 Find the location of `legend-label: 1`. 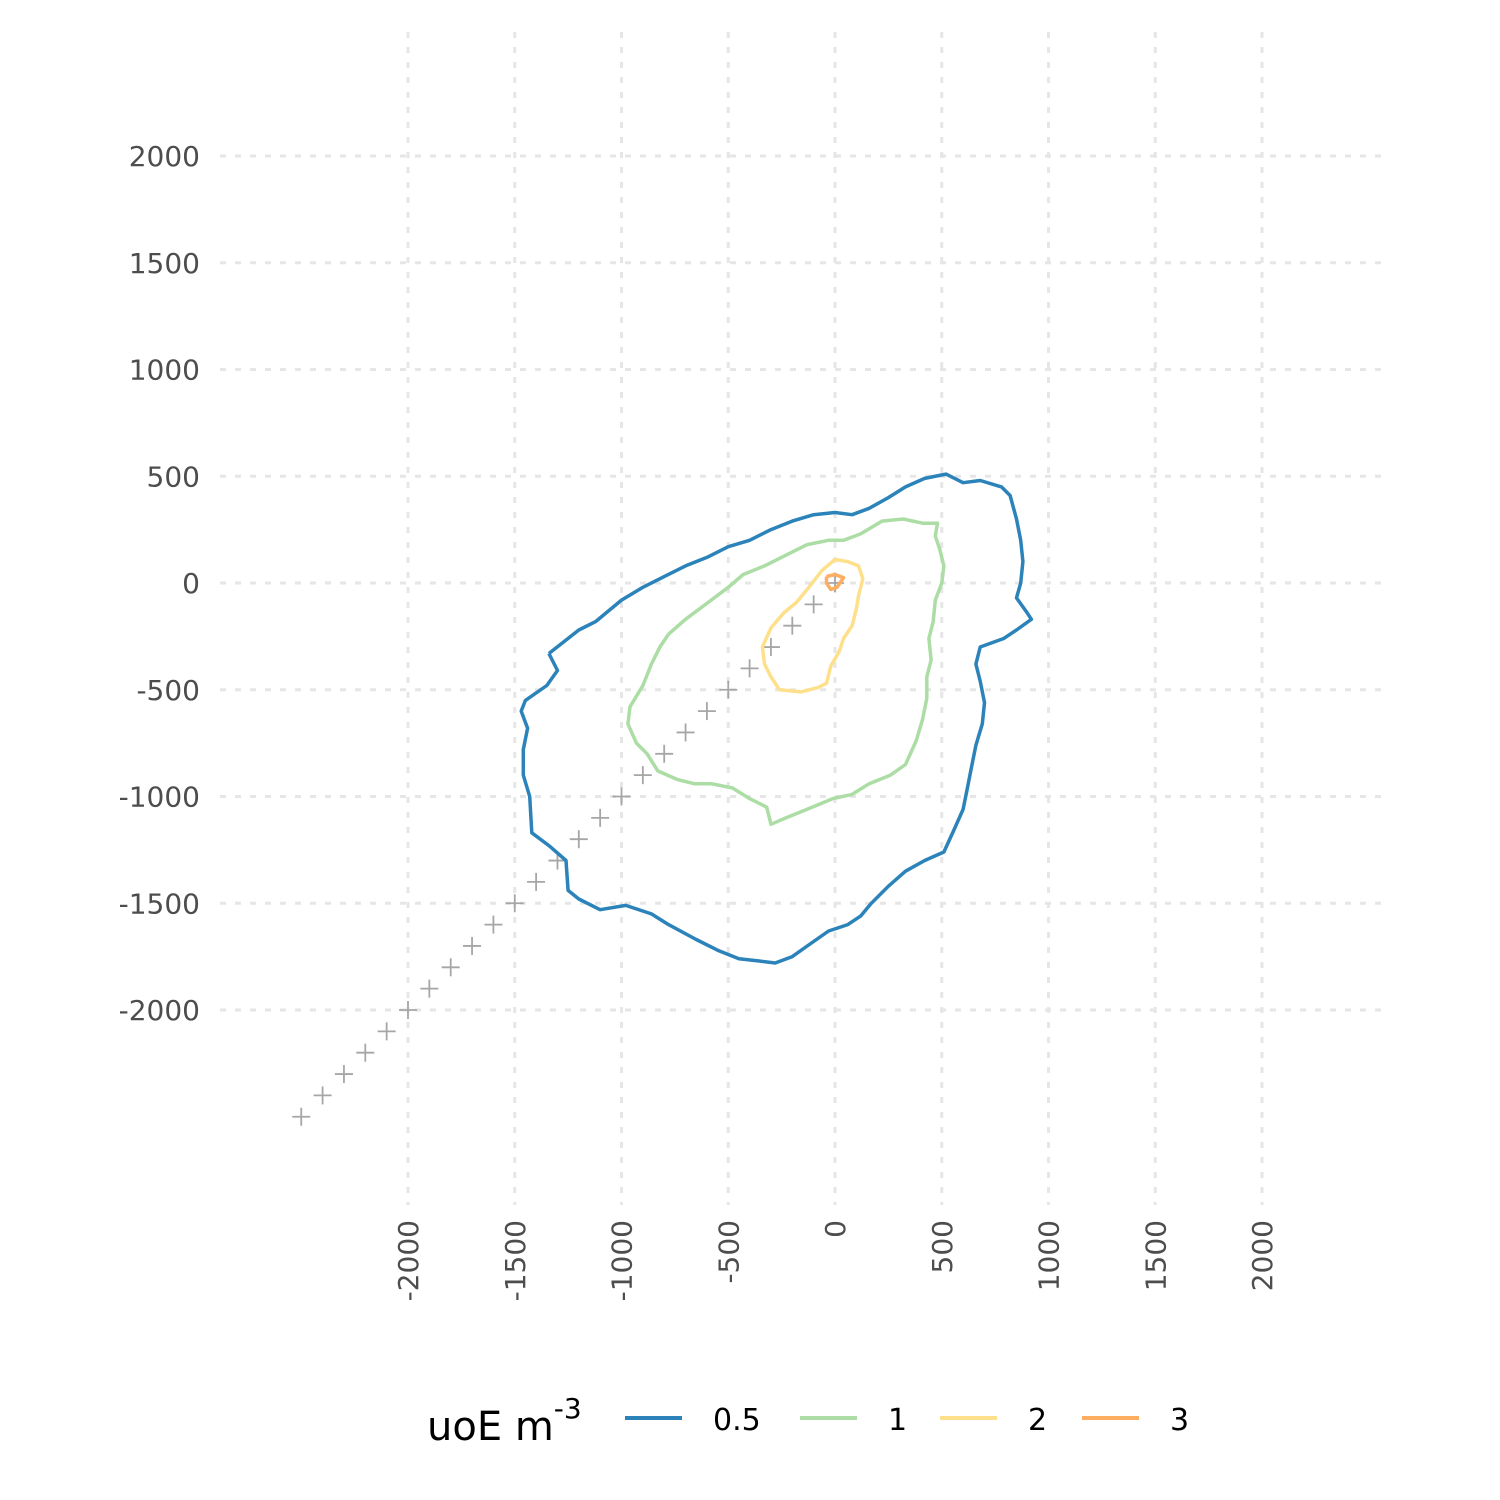

legend-label: 1 is located at coordinates (897, 1420).